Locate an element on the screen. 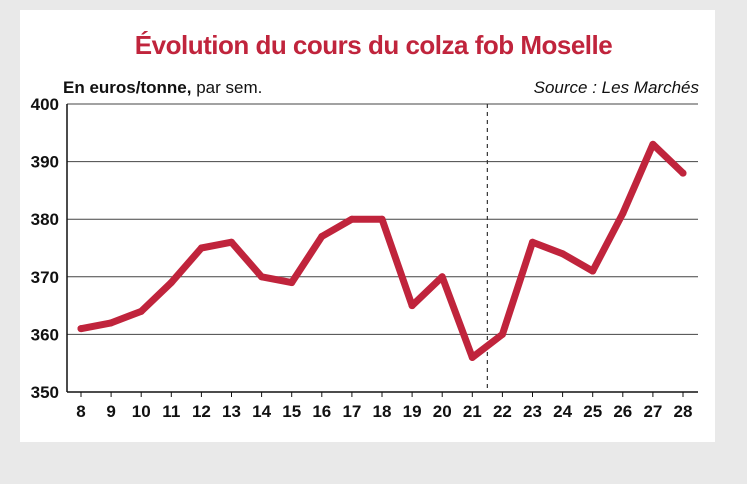  unit-label: En euros/tonne, par sem. is located at coordinates (162, 88).